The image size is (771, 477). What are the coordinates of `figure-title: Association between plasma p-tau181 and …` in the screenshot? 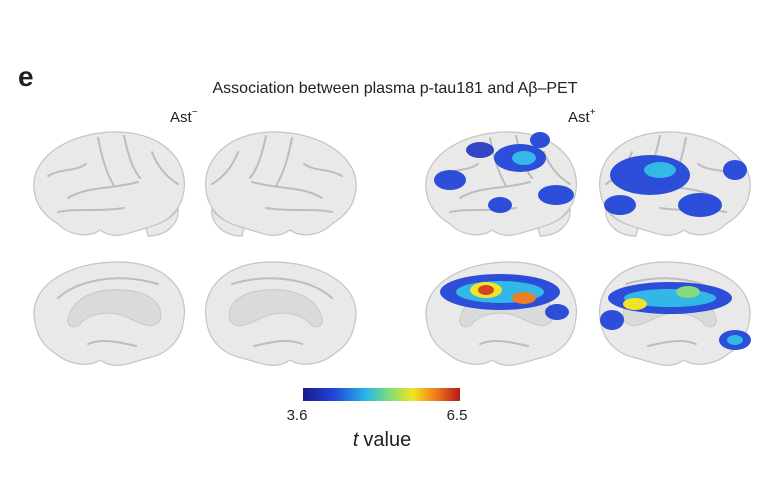 It's located at (395, 88).